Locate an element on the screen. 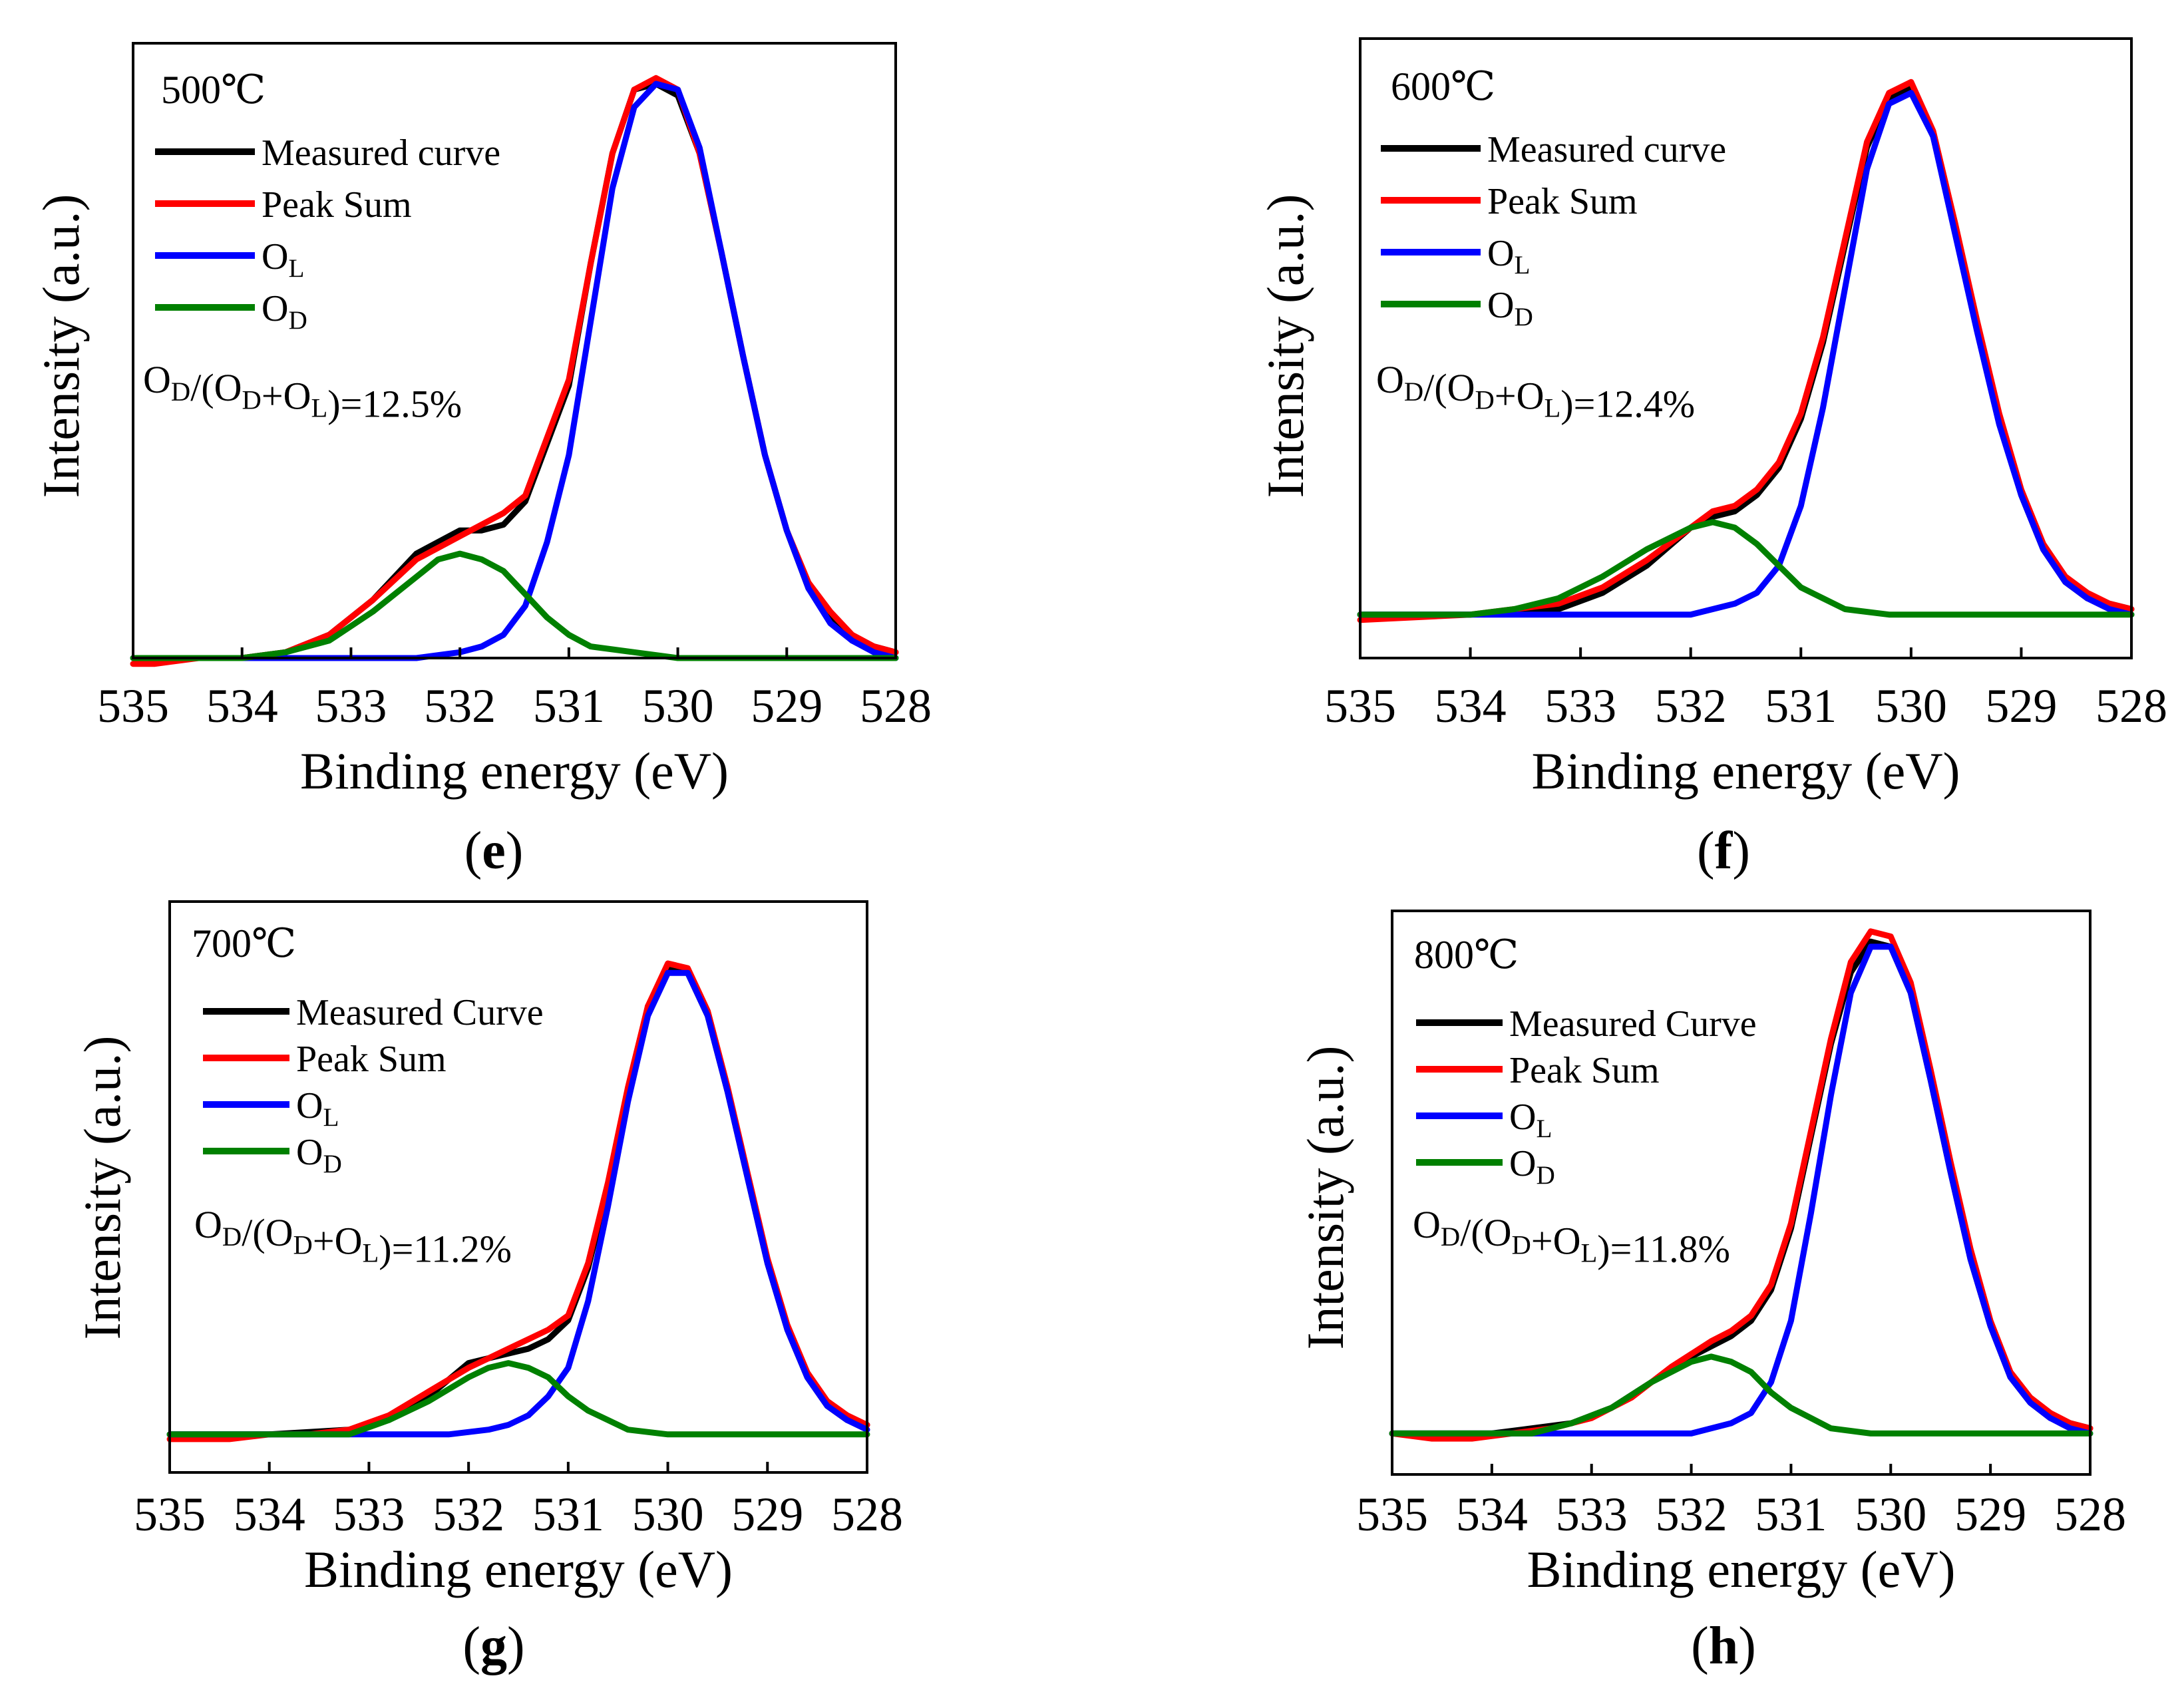 This screenshot has width=2184, height=1702. defect-ratio-annotation: OD/(OD+OL)=11.2% is located at coordinates (353, 1237).